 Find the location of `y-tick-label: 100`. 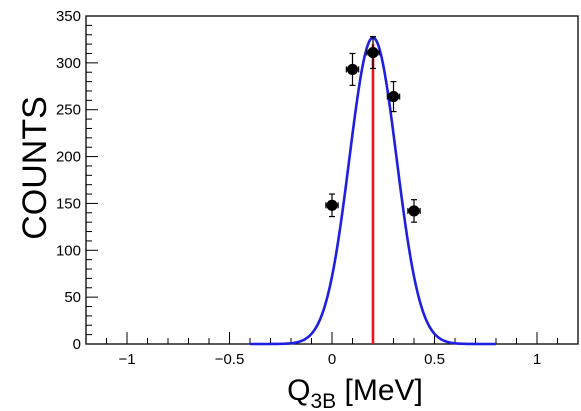

y-tick-label: 100 is located at coordinates (68, 250).